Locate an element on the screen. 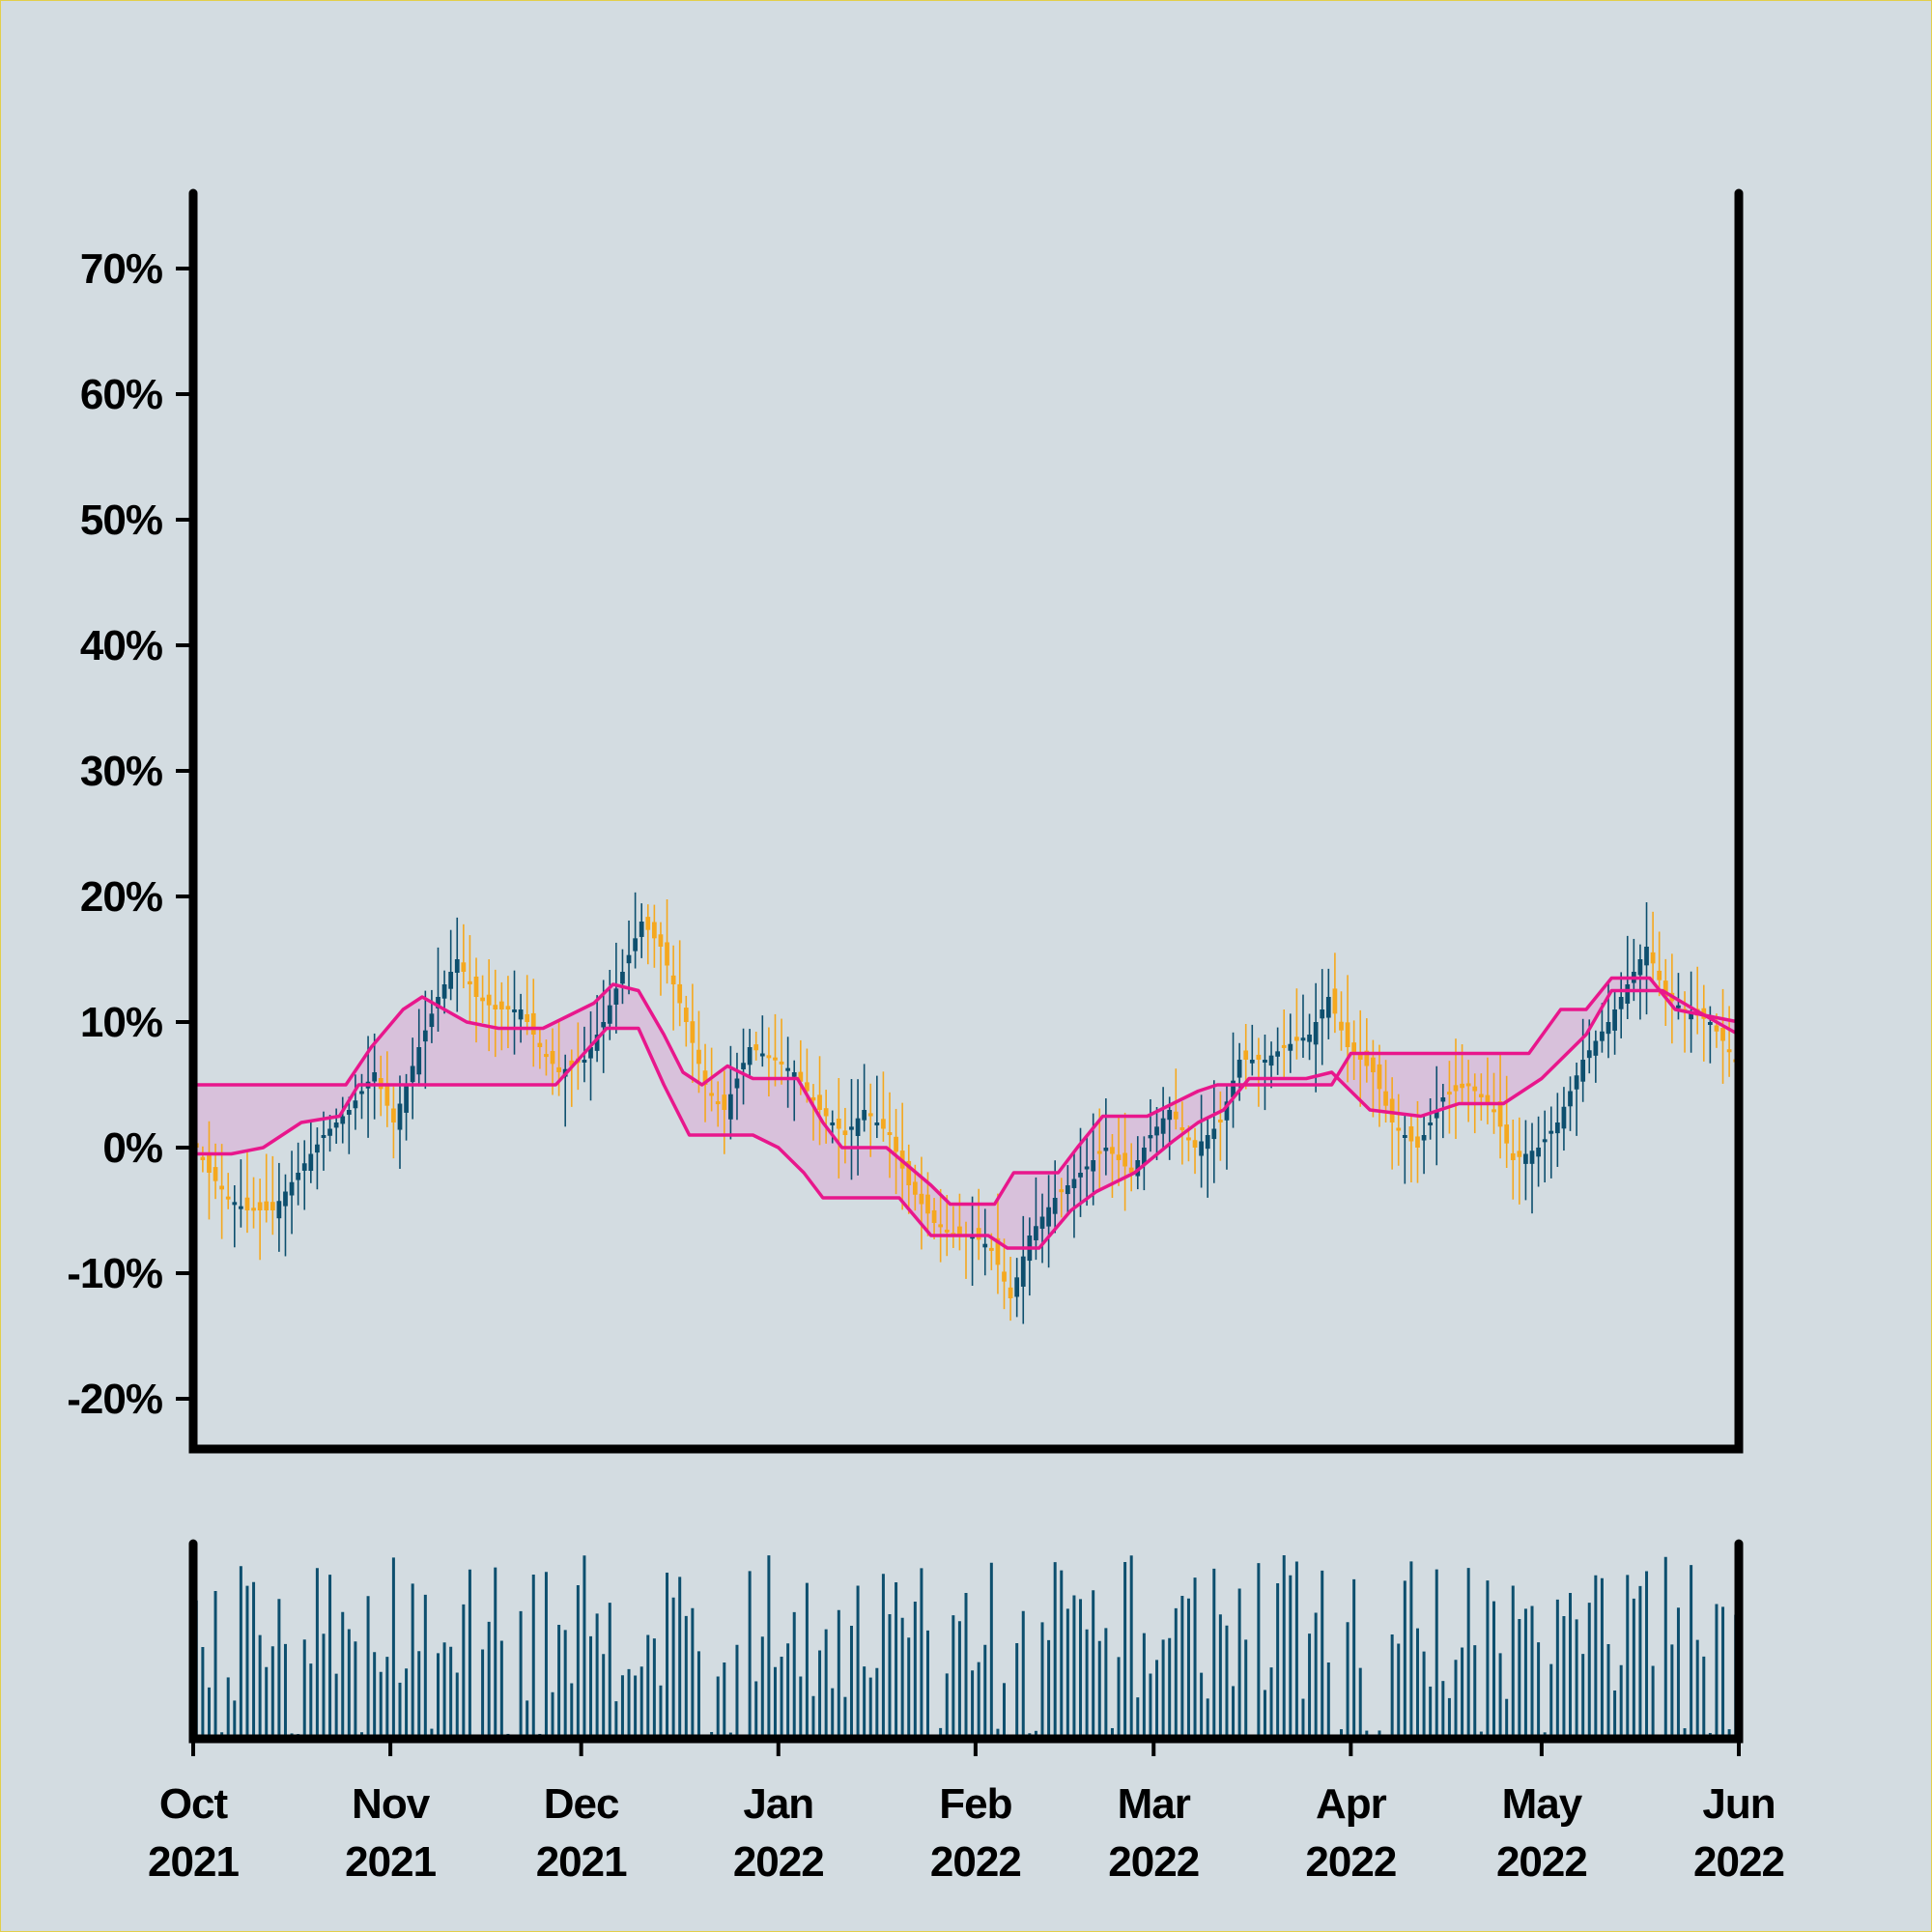 The height and width of the screenshot is (1932, 1932). y-tick-label: 10% is located at coordinates (121, 1022).